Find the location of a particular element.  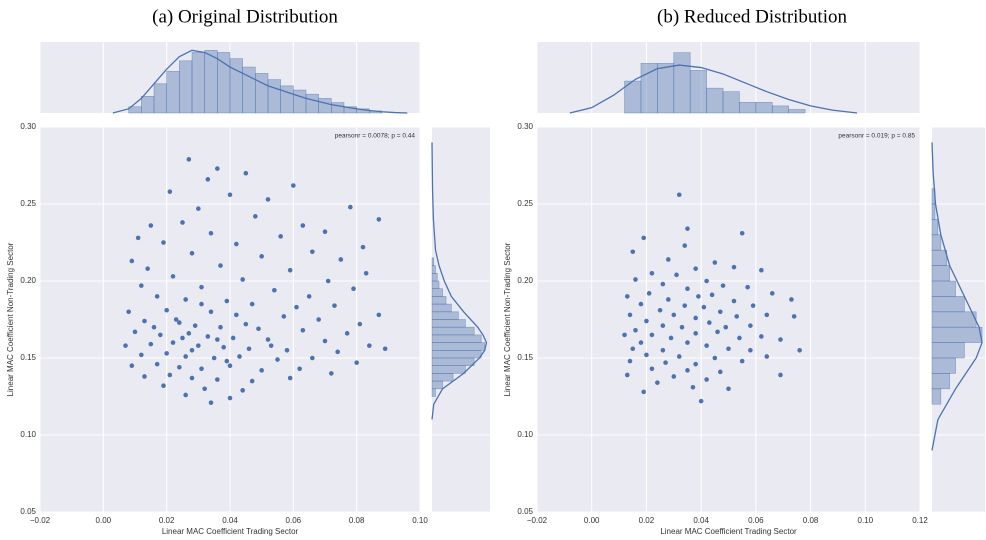

kde-curve is located at coordinates (260, 81).